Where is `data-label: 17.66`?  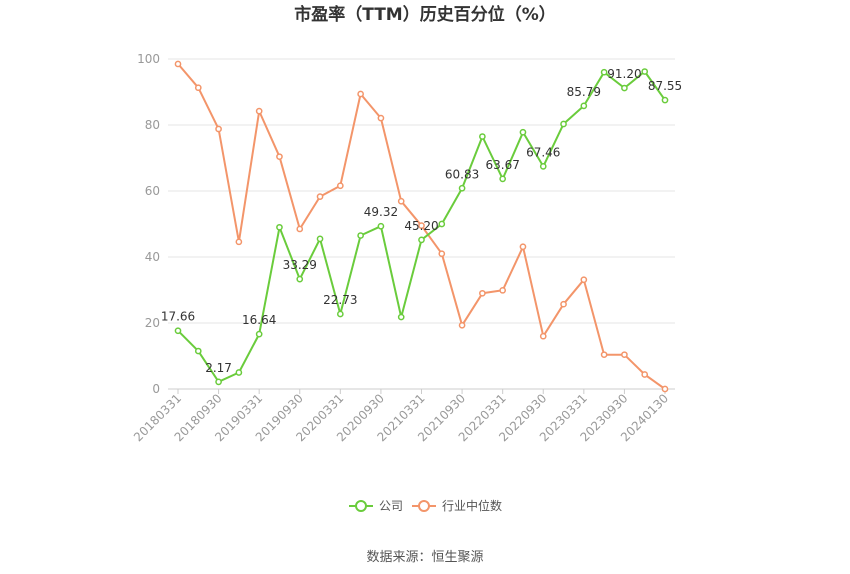
data-label: 17.66 is located at coordinates (178, 317).